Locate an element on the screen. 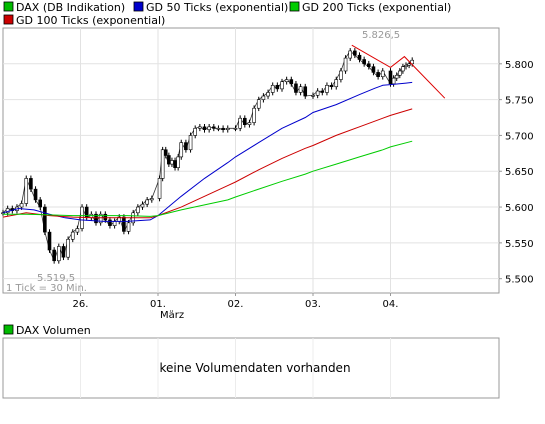 The height and width of the screenshot is (424, 545). volume-frame is located at coordinates (251, 368).